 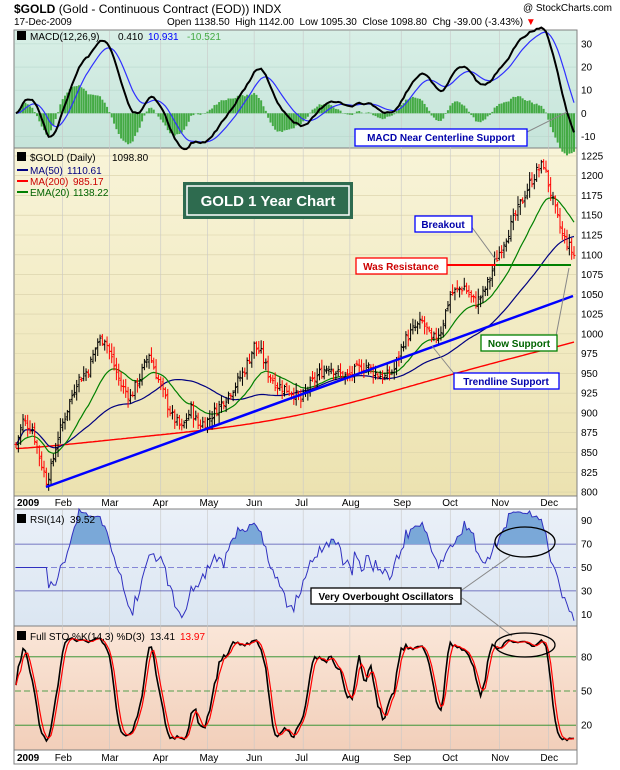 What do you see at coordinates (562, 302) in the screenshot?
I see `now-support-pointer` at bounding box center [562, 302].